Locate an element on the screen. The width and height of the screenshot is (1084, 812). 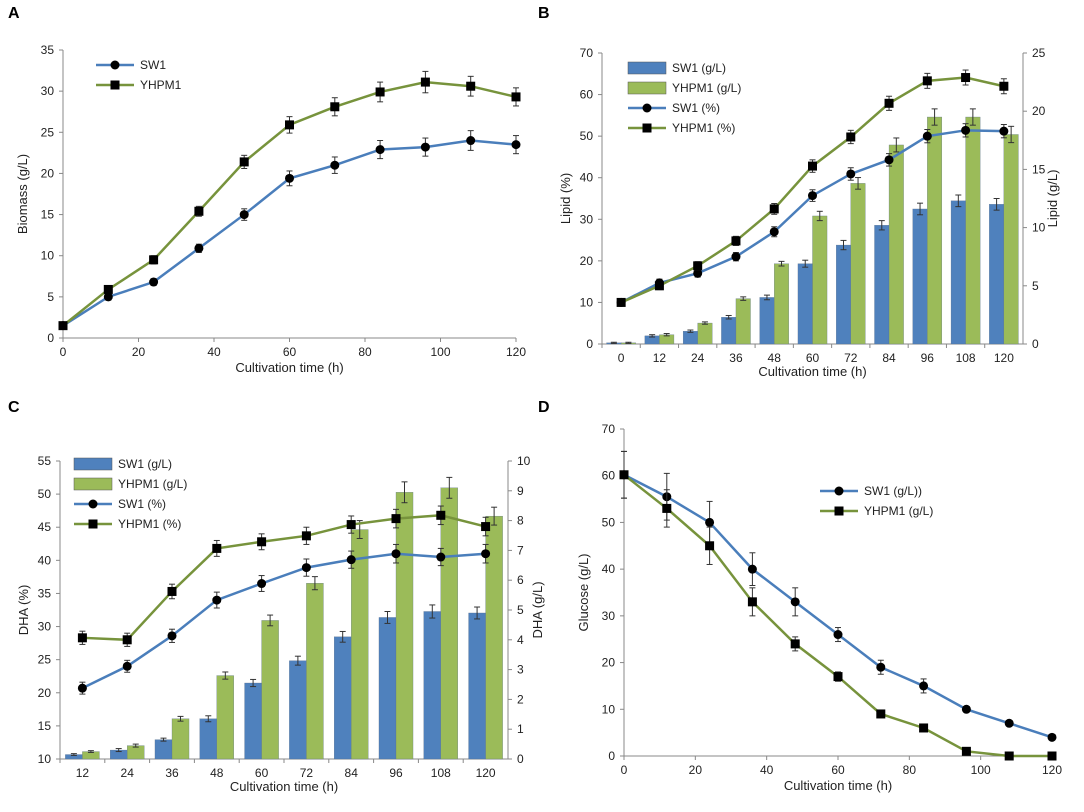
panel-b-y-tick-label: 20 is located at coordinates (587, 261).